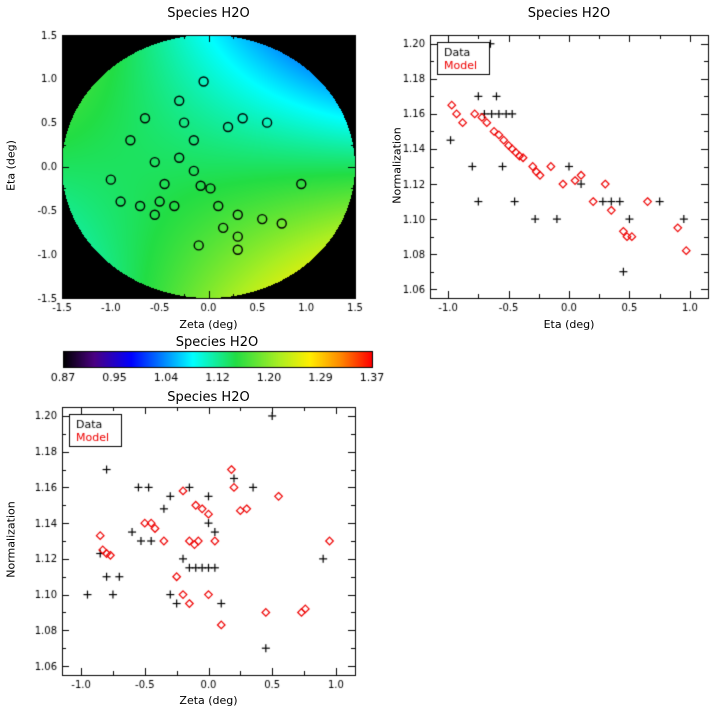 The width and height of the screenshot is (720, 720). I want to click on eta-scatter-xaxis-label: Eta (deg), so click(569, 324).